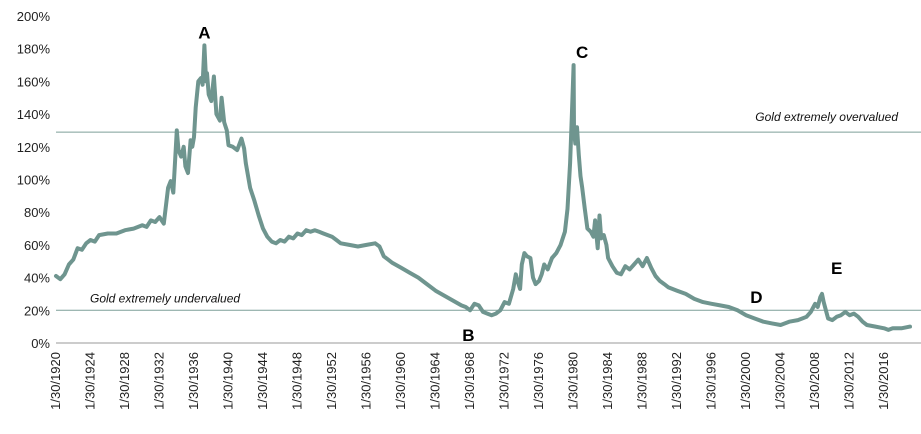 The width and height of the screenshot is (921, 434). What do you see at coordinates (468, 335) in the screenshot?
I see `point-label-b: B` at bounding box center [468, 335].